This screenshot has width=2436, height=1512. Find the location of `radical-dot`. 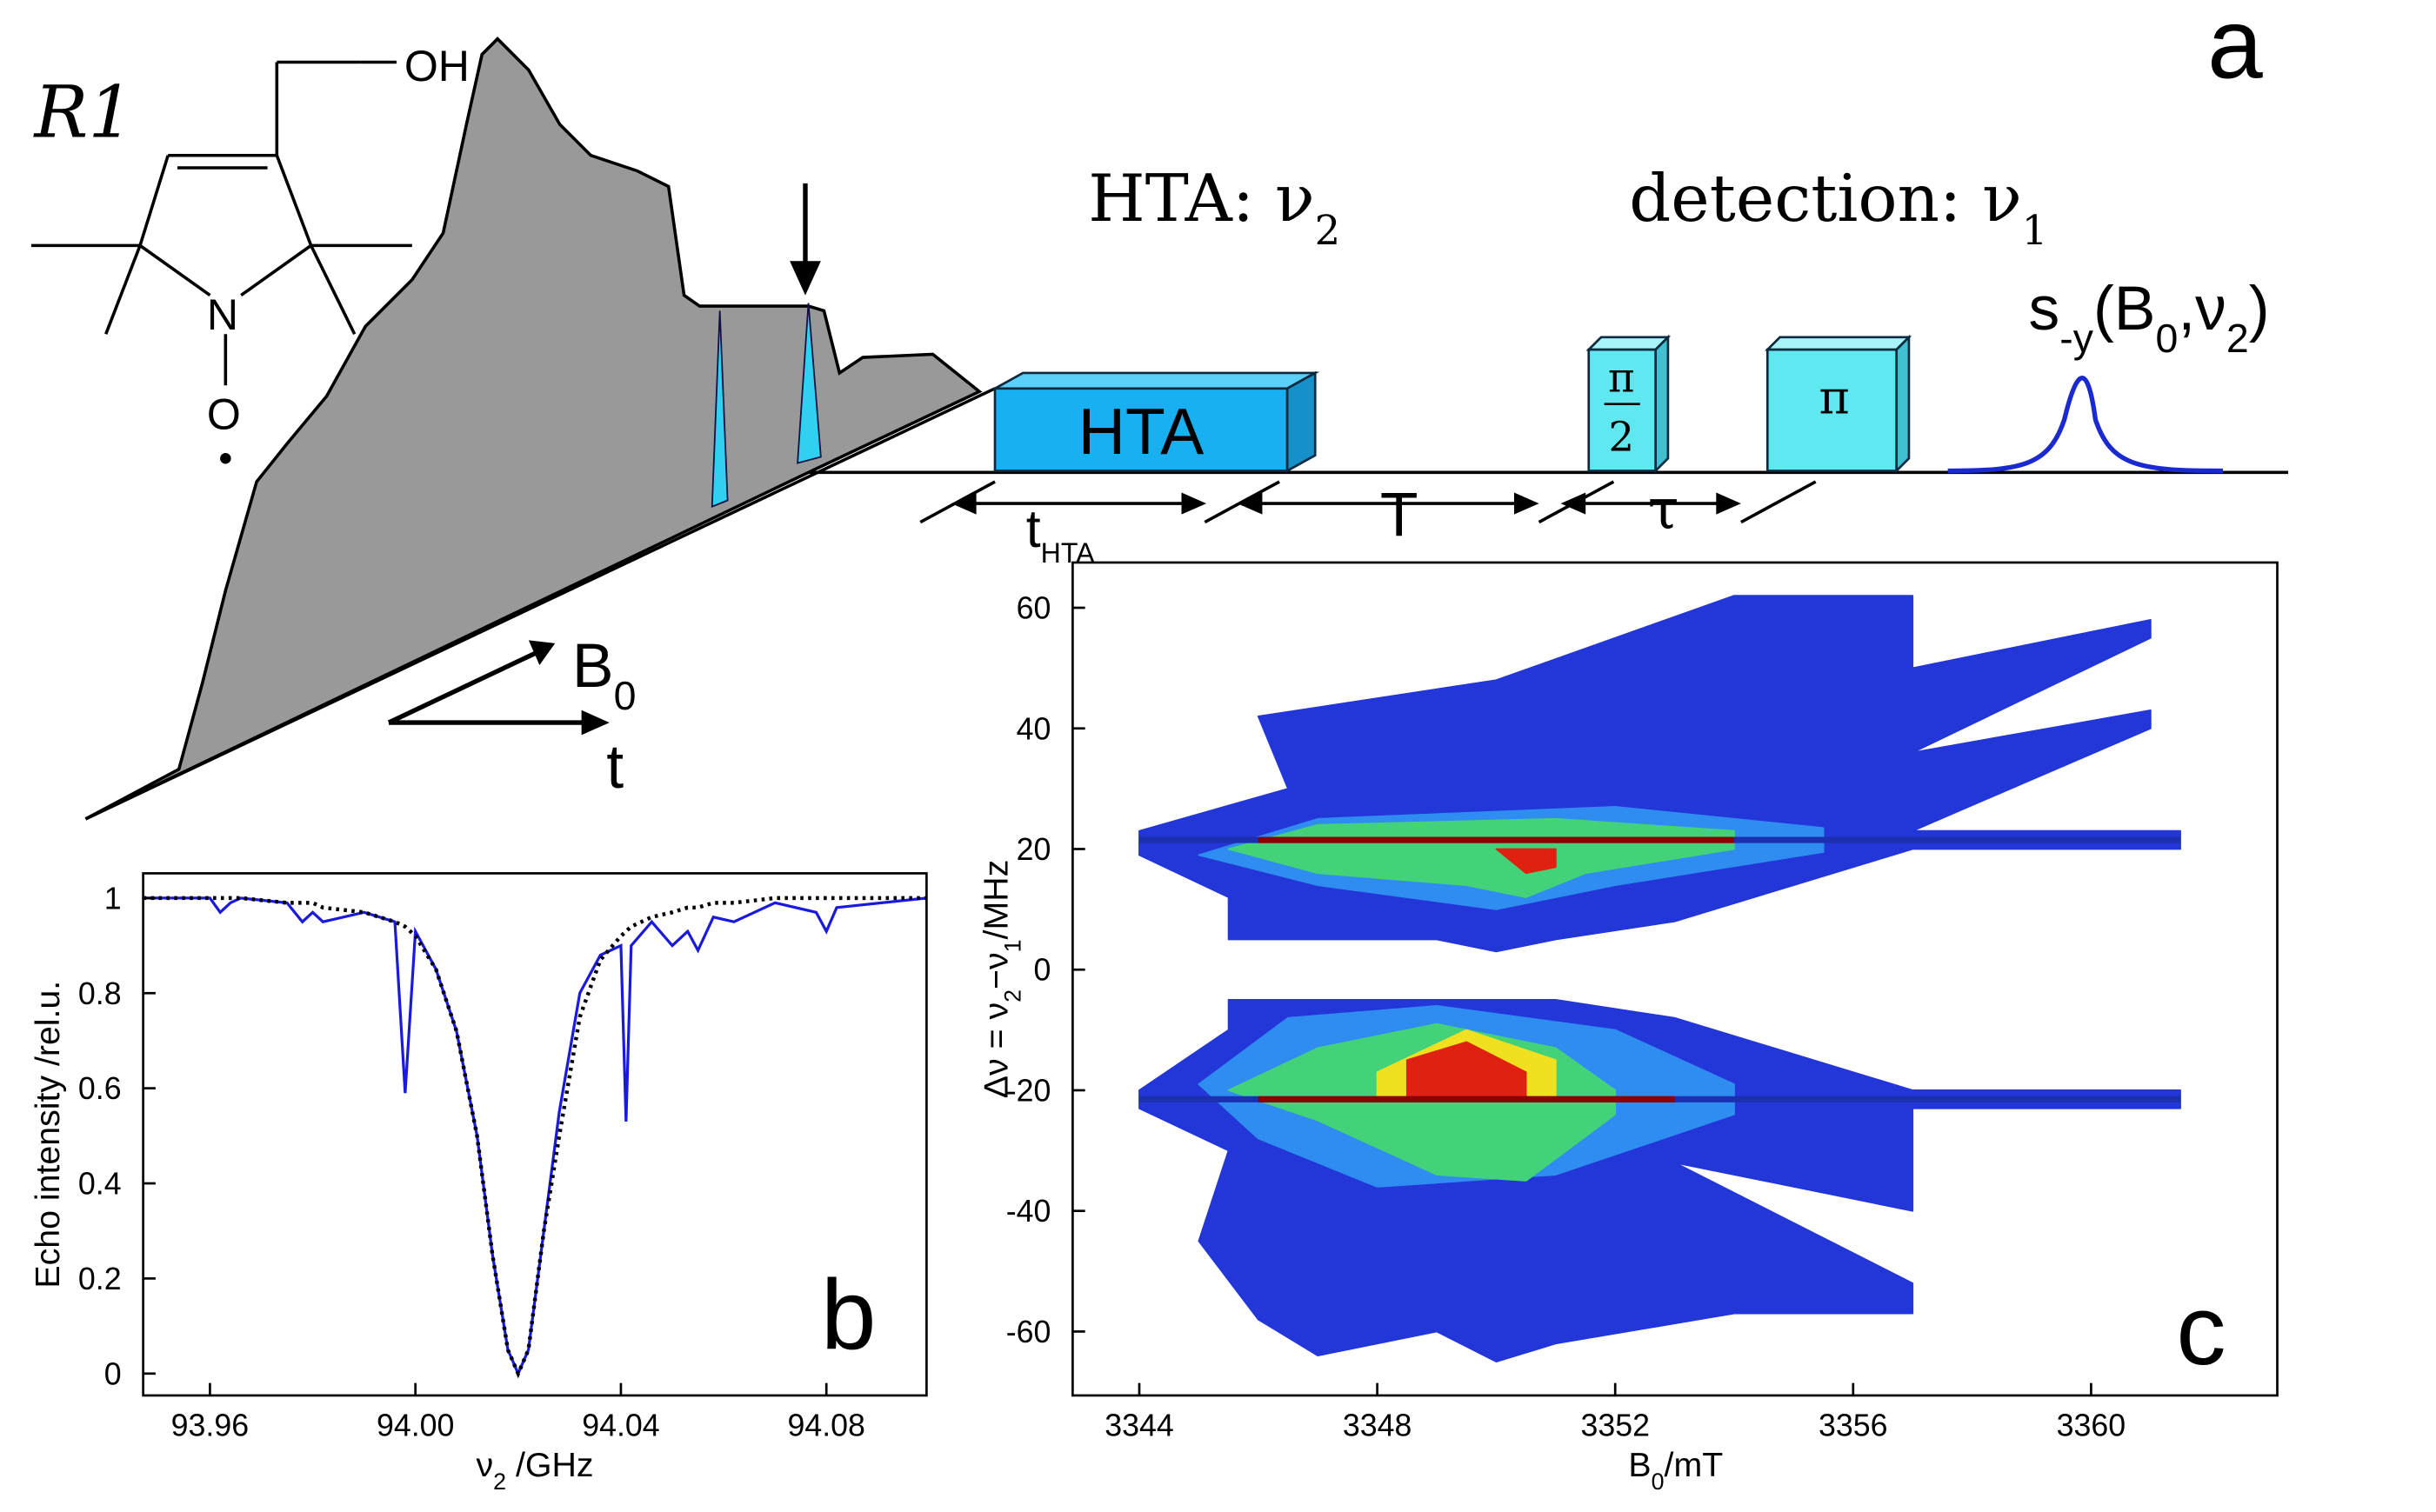

radical-dot is located at coordinates (225, 458).